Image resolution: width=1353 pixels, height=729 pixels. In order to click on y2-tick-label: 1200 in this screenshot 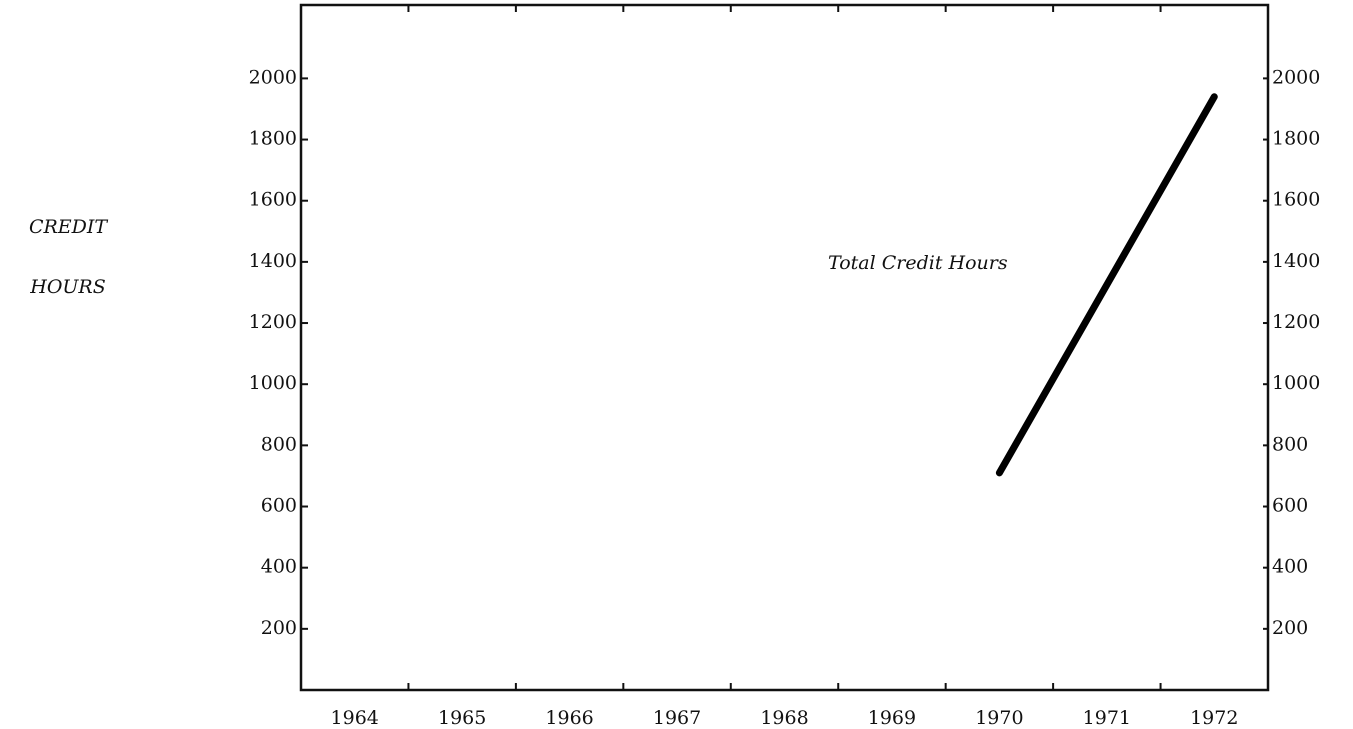, I will do `click(1296, 322)`.